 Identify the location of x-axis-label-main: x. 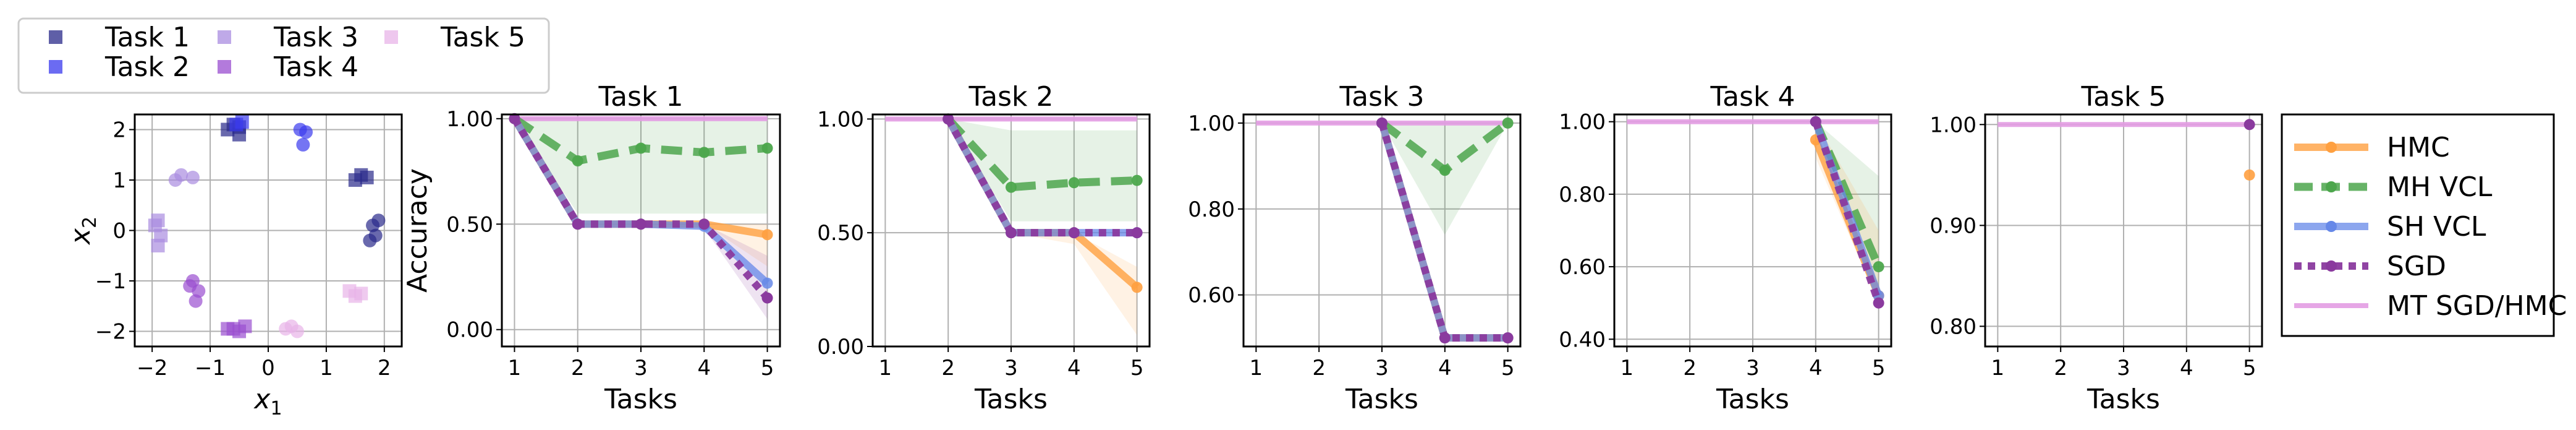
(262, 400).